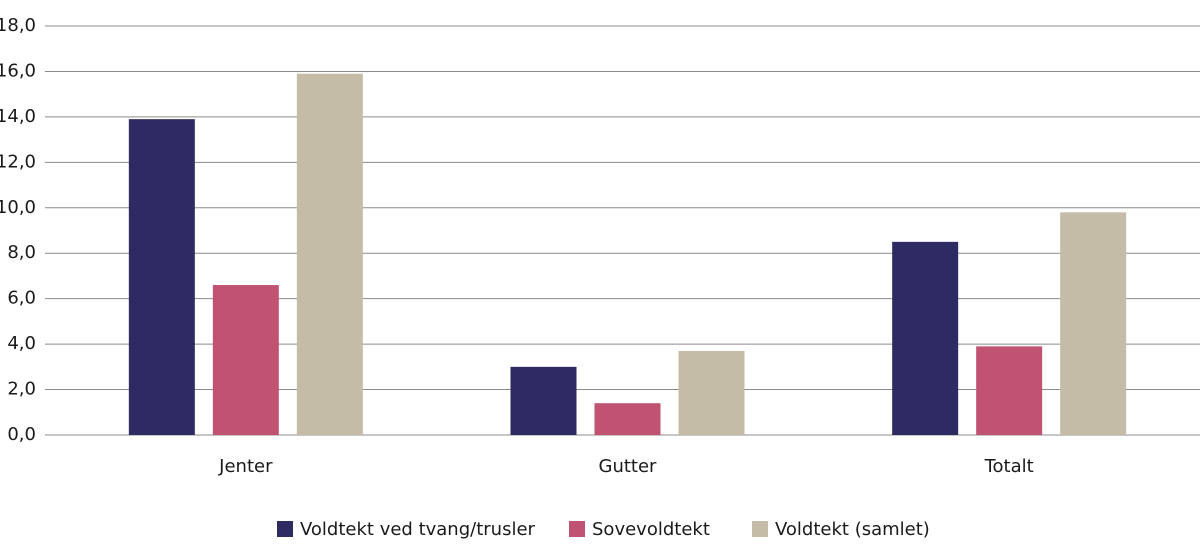 The image size is (1200, 558). What do you see at coordinates (18, 116) in the screenshot?
I see `y-tick-label: 14,0` at bounding box center [18, 116].